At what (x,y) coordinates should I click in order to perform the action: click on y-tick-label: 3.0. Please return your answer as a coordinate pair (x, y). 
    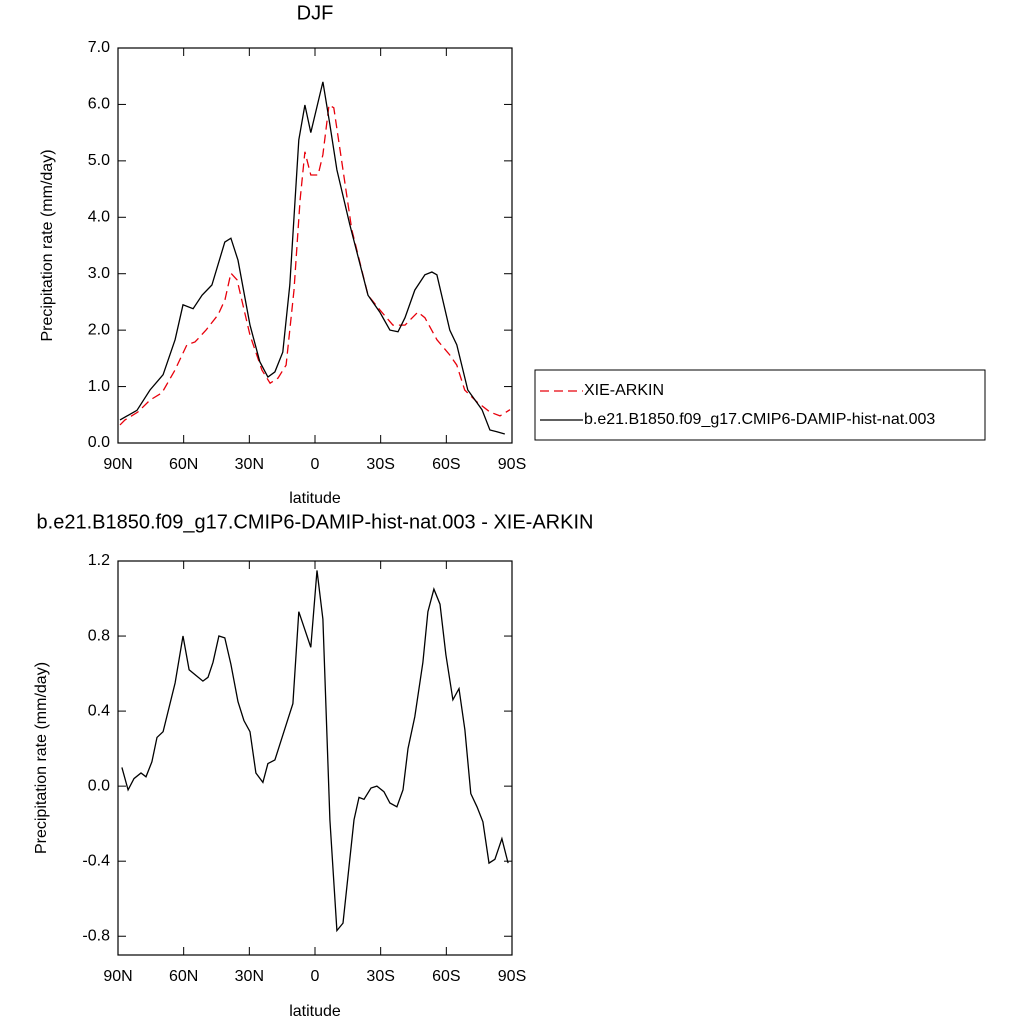
    Looking at the image, I should click on (99, 273).